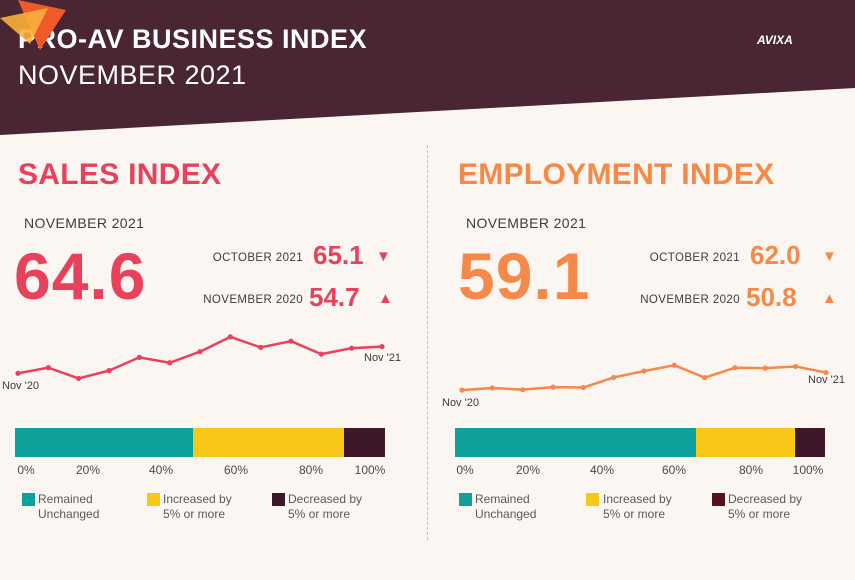 This screenshot has height=580, width=855. I want to click on sales-oct-label: OCTOBER 2021, so click(257, 258).